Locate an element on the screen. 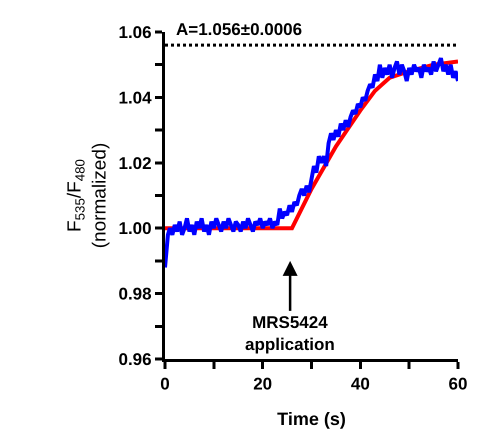 Image resolution: width=479 pixels, height=434 pixels. y-tick-label: 1.06 is located at coordinates (135, 32).